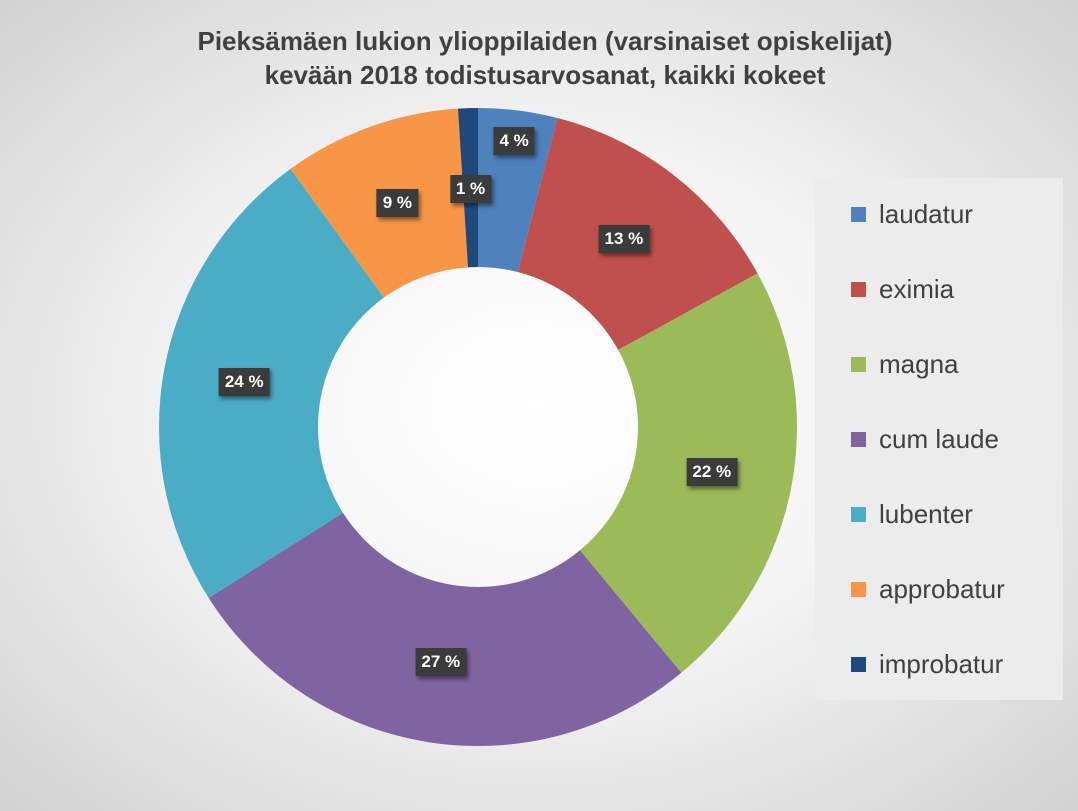  What do you see at coordinates (917, 288) in the screenshot?
I see `legend-label: eximia` at bounding box center [917, 288].